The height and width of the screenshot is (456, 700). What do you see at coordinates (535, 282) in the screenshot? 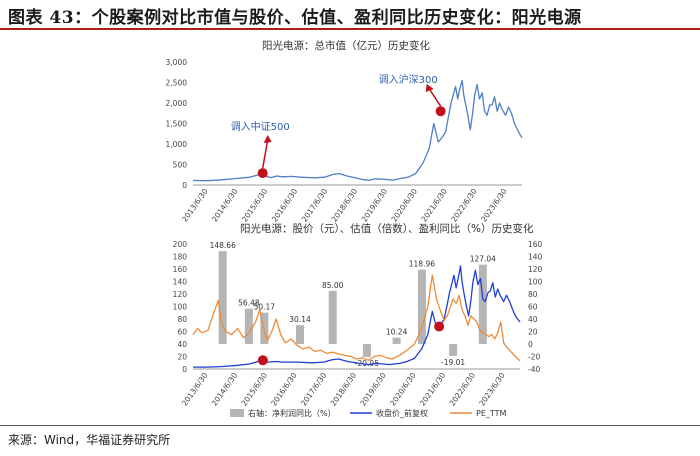
I see `chart2-right-y-tick: 100` at bounding box center [535, 282].